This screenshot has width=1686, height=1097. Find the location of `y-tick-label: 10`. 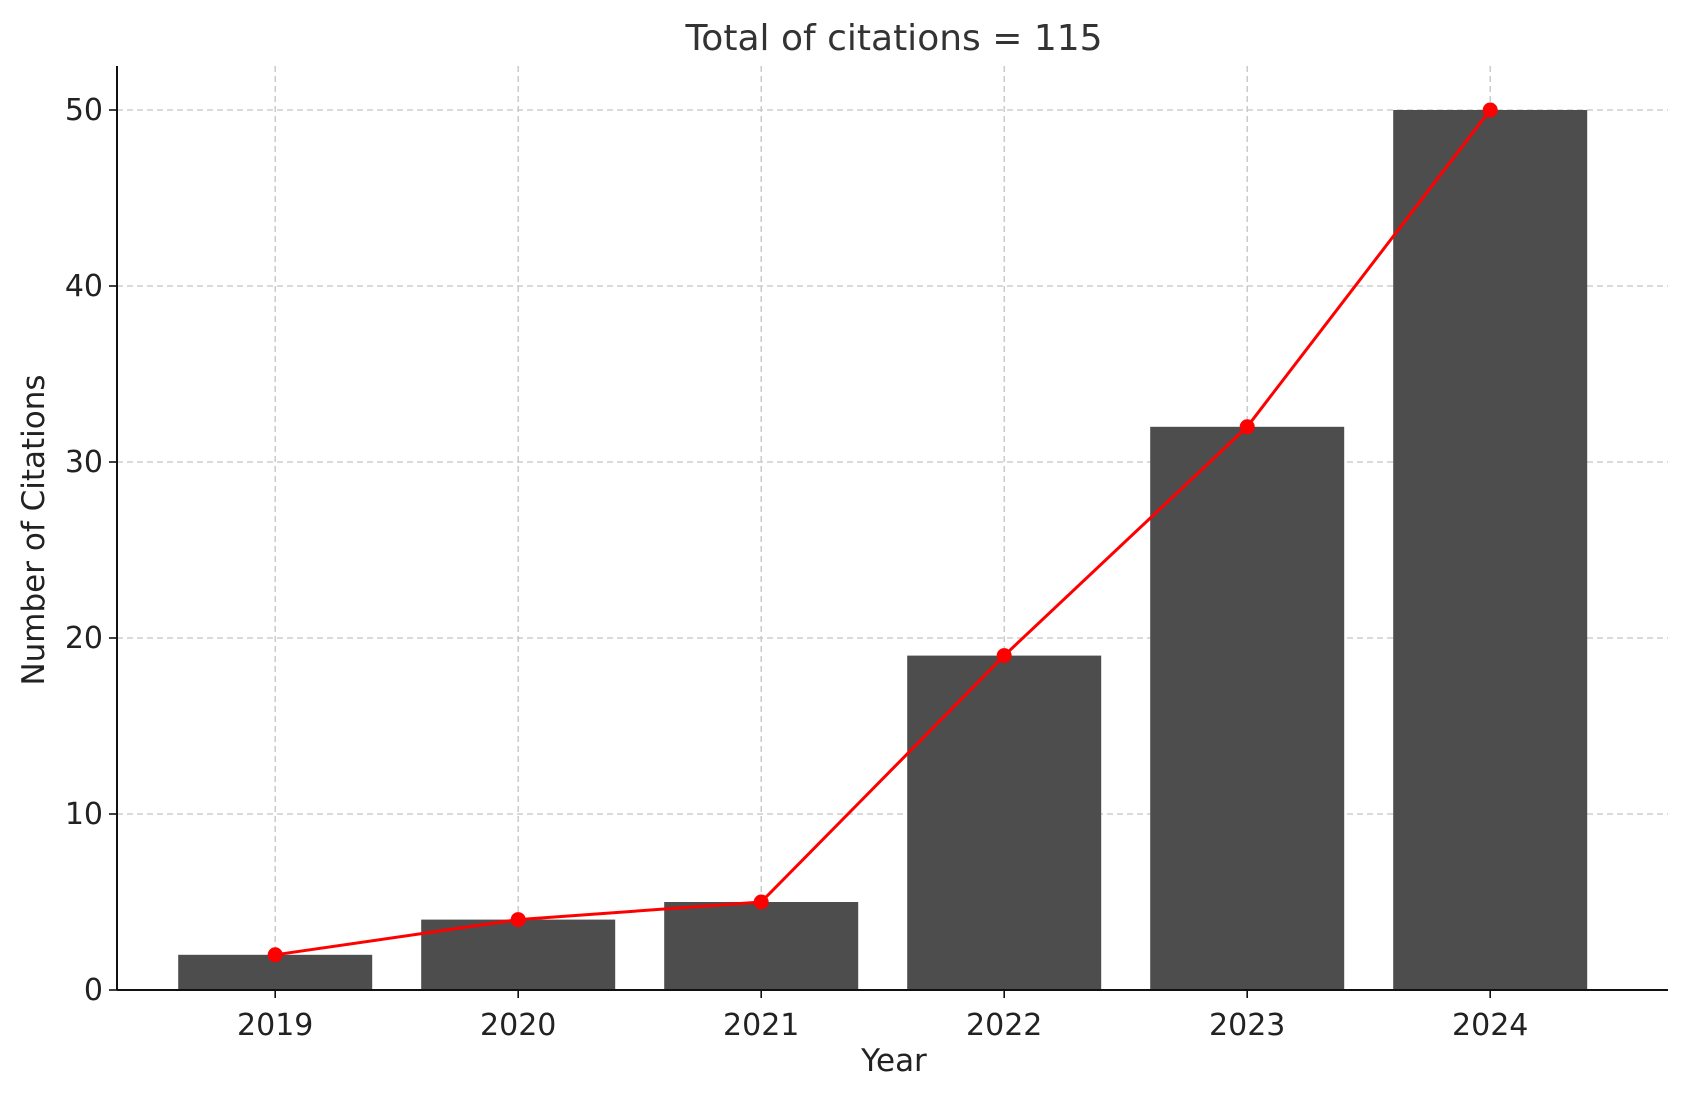

y-tick-label: 10 is located at coordinates (84, 814).